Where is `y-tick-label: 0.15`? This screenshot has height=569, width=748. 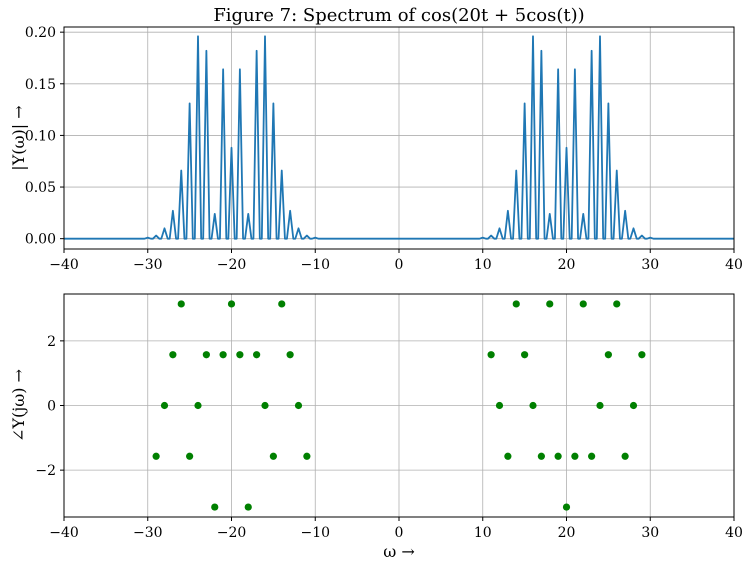 y-tick-label: 0.15 is located at coordinates (40, 85).